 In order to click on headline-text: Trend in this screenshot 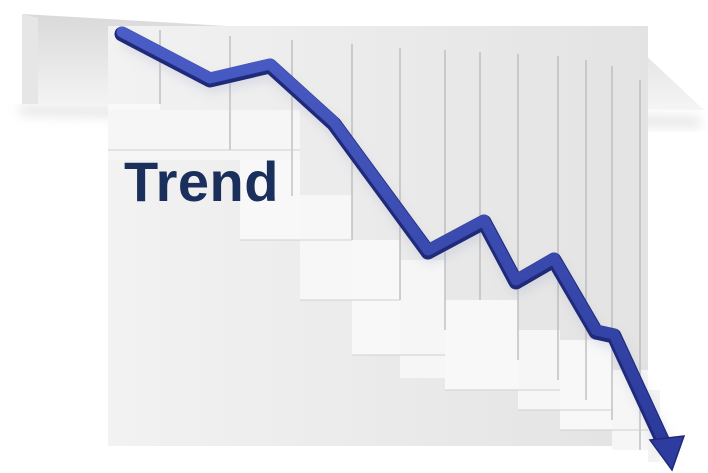, I will do `click(201, 181)`.